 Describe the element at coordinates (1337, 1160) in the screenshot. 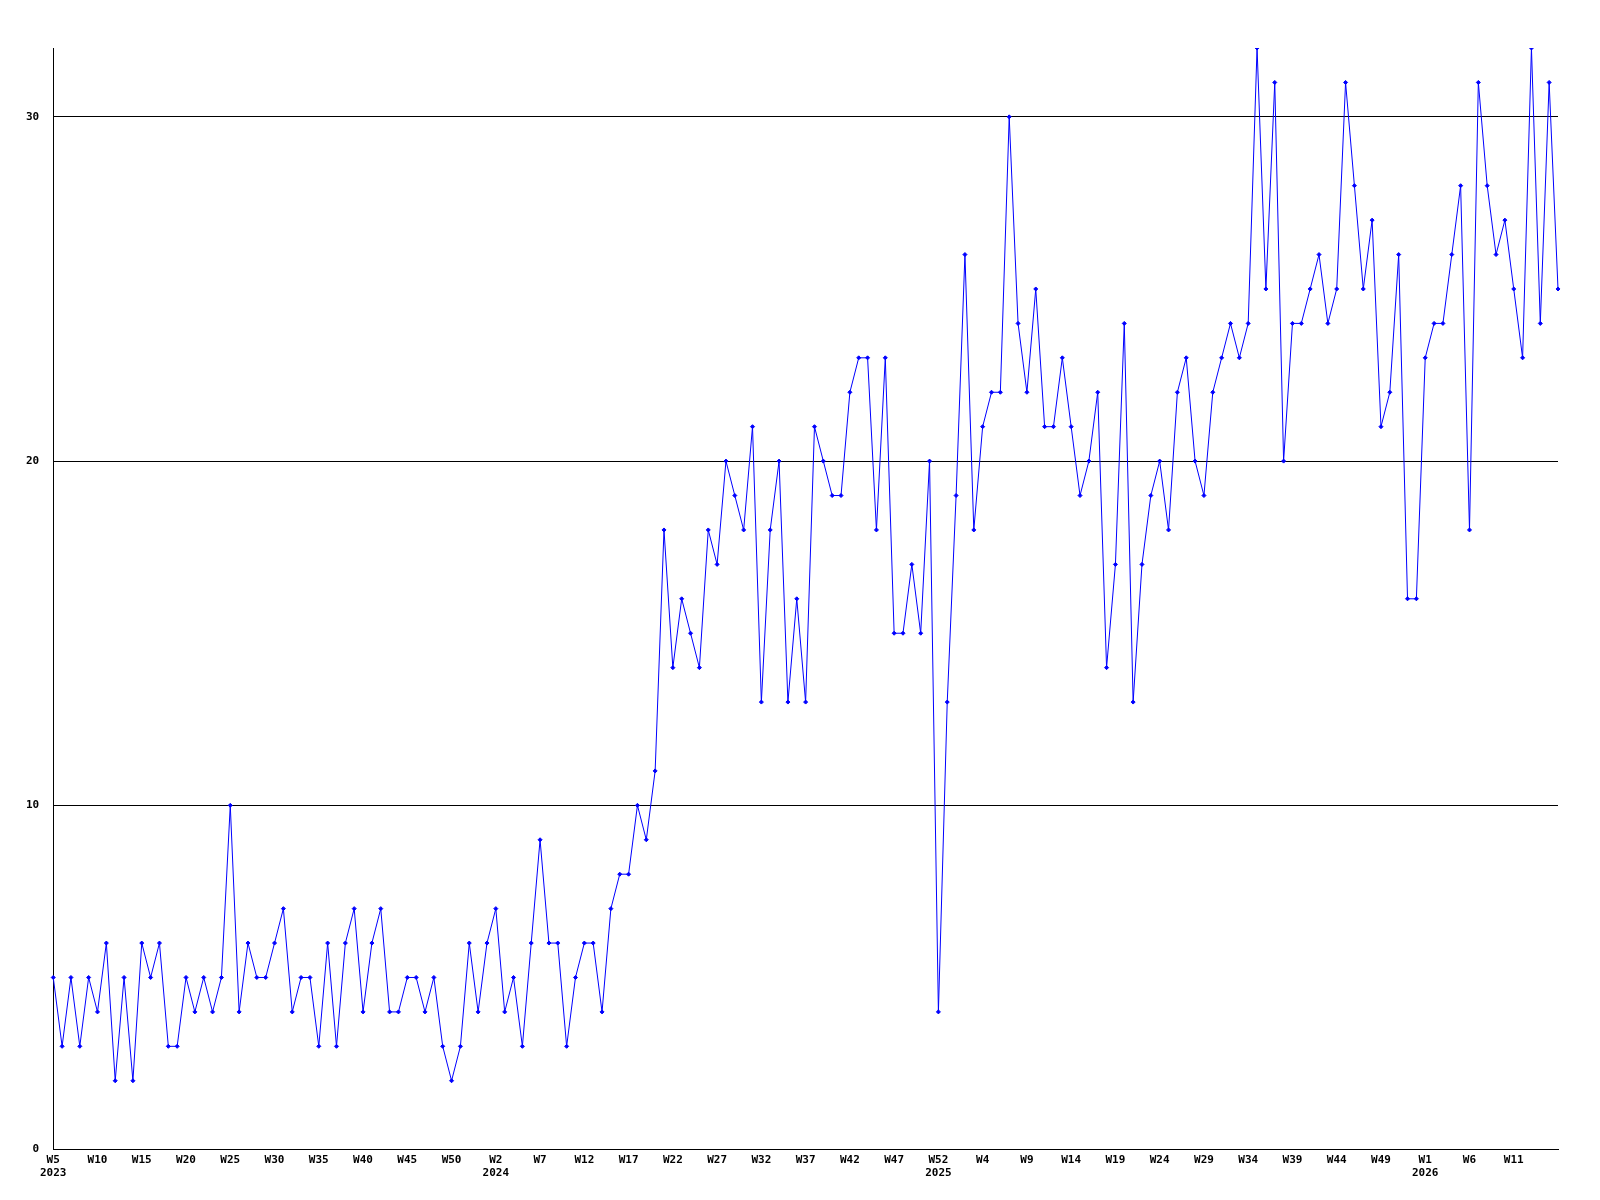

I see `x-tick-label: W44` at that location.